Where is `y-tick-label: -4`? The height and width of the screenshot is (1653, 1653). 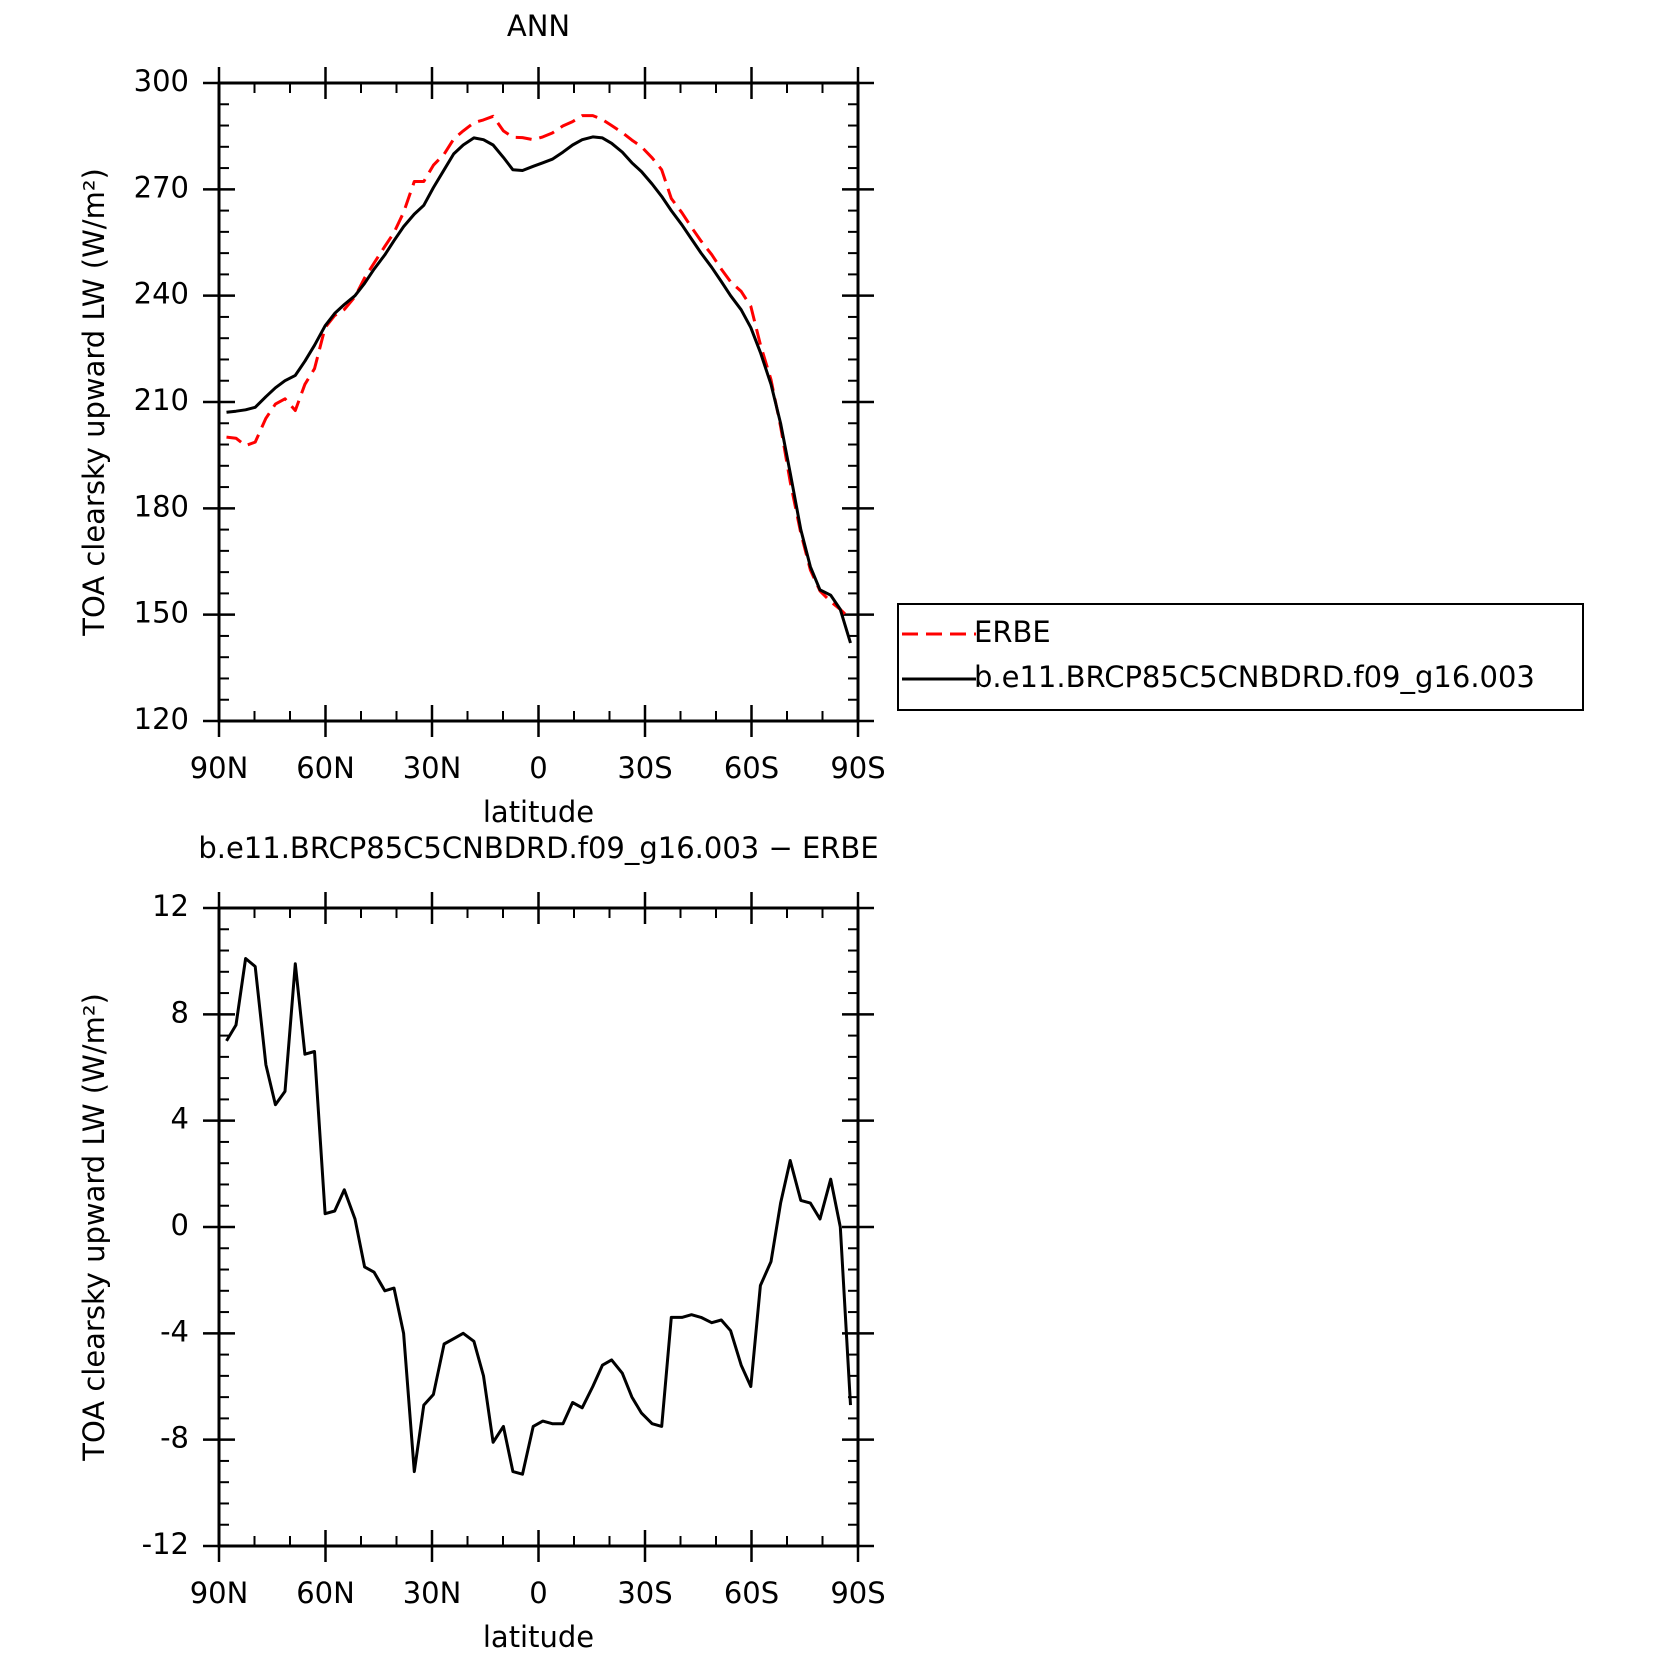 y-tick-label: -4 is located at coordinates (174, 1331).